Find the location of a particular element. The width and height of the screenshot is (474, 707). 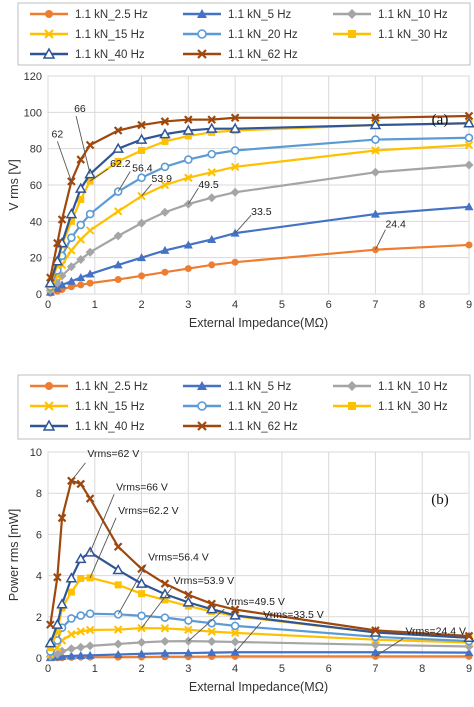

legend-item: 1.1 kN_62 Hz is located at coordinates (240, 55).